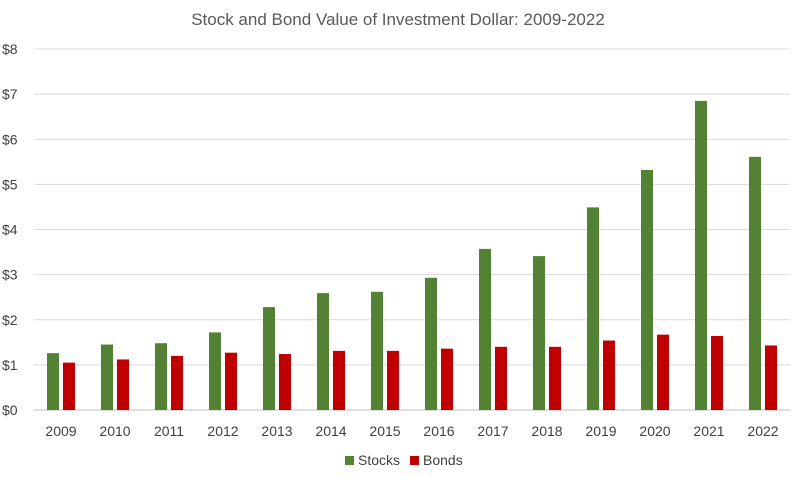 Image resolution: width=796 pixels, height=478 pixels. I want to click on bar-bonds-2020, so click(663, 372).